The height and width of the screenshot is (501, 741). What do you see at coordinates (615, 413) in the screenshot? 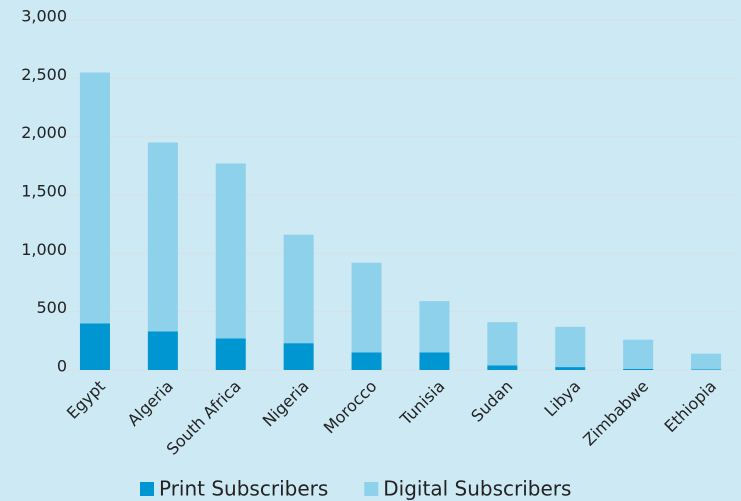
I see `x-tick-label: Zimbabwe` at bounding box center [615, 413].